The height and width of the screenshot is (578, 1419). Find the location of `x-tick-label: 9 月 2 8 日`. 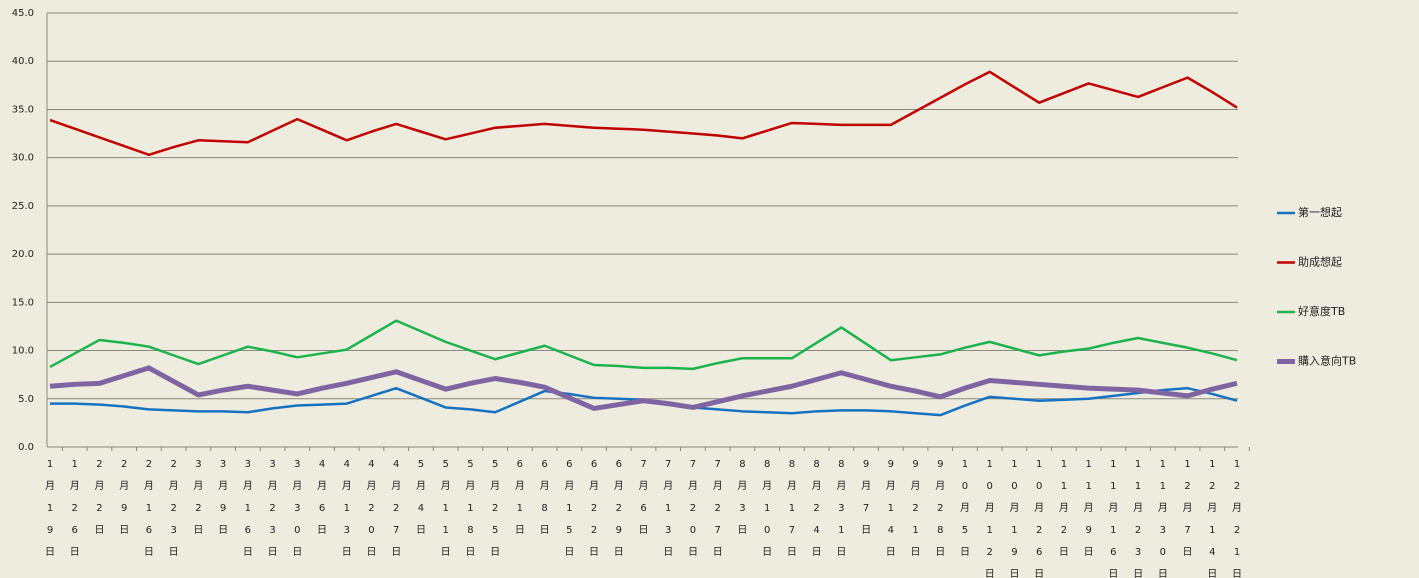

x-tick-label: 9 月 2 8 日 is located at coordinates (940, 508).